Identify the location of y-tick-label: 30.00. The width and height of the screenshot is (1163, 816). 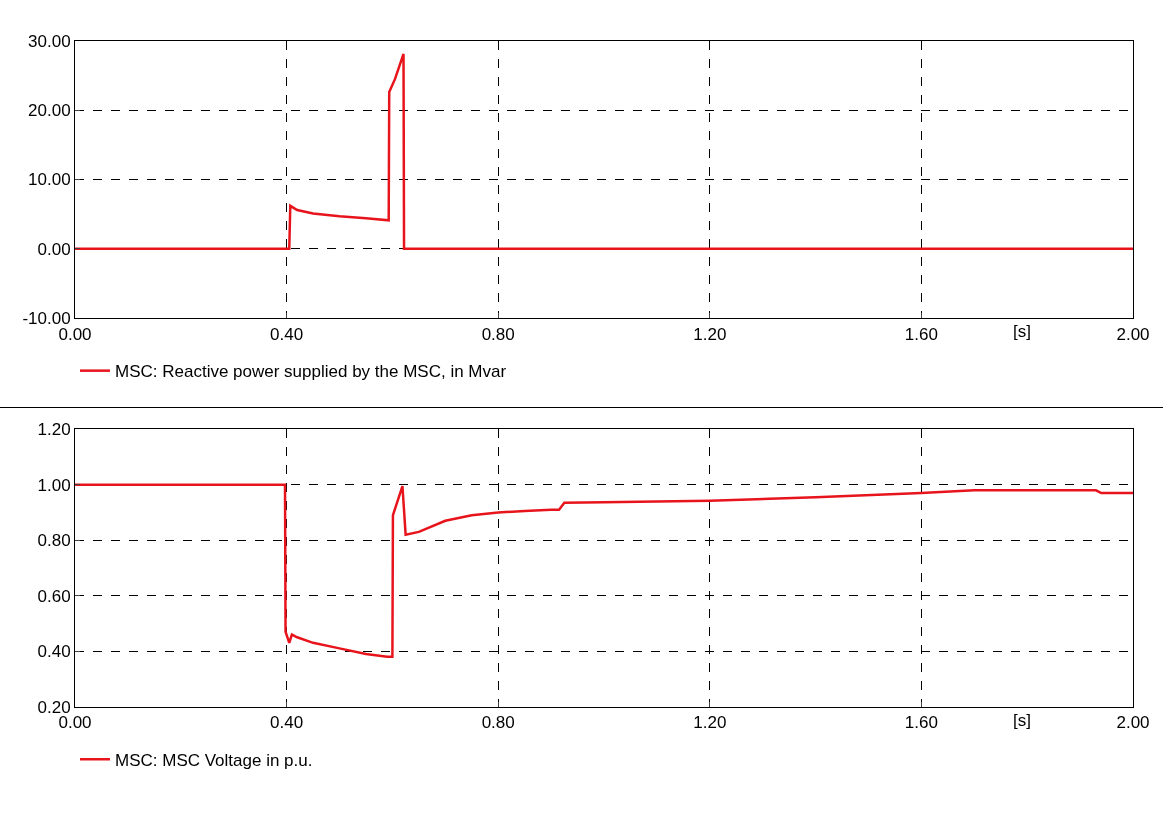
(49, 41).